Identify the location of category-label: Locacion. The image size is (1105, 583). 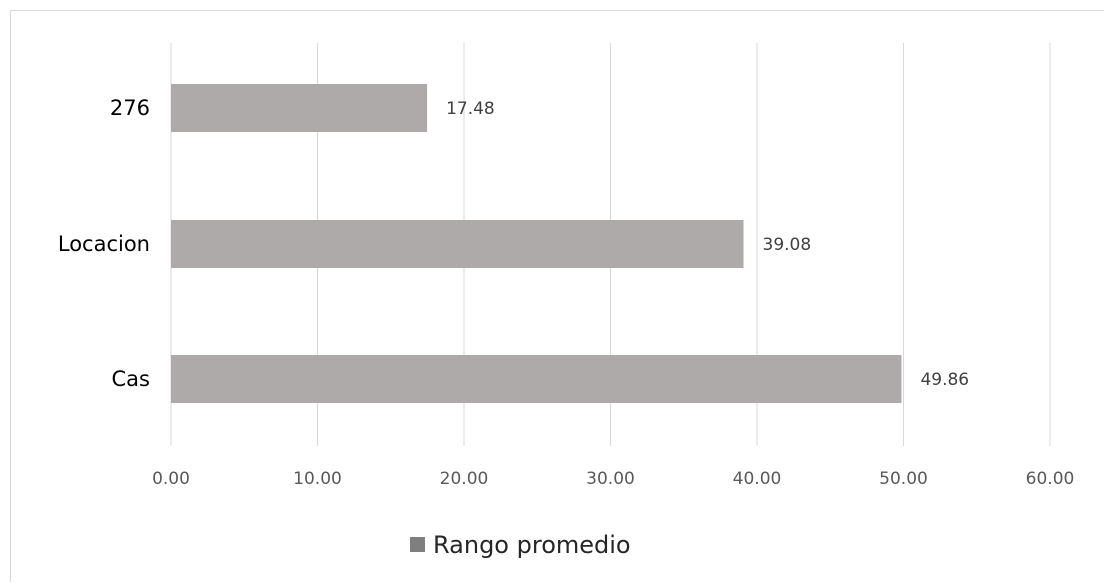
(104, 244).